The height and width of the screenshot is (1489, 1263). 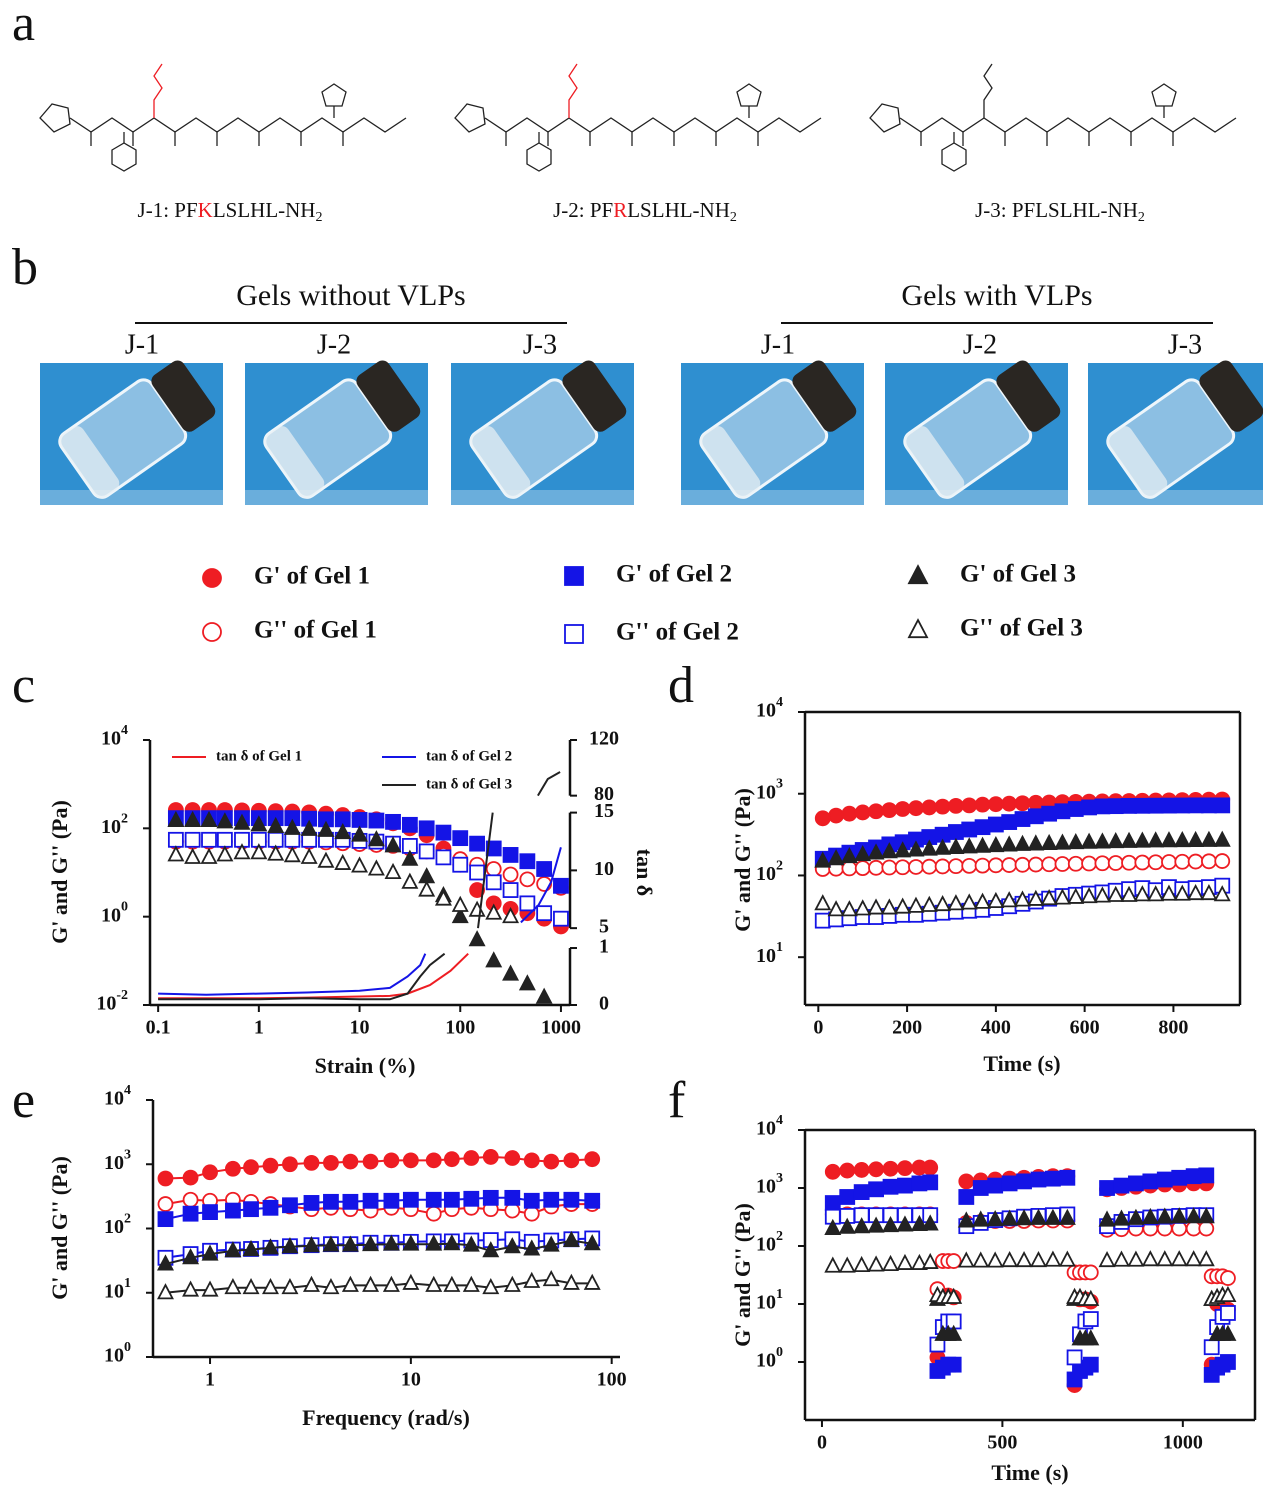 What do you see at coordinates (264, 210) in the screenshot?
I see `peptide-sequence: LSLHL-NH` at bounding box center [264, 210].